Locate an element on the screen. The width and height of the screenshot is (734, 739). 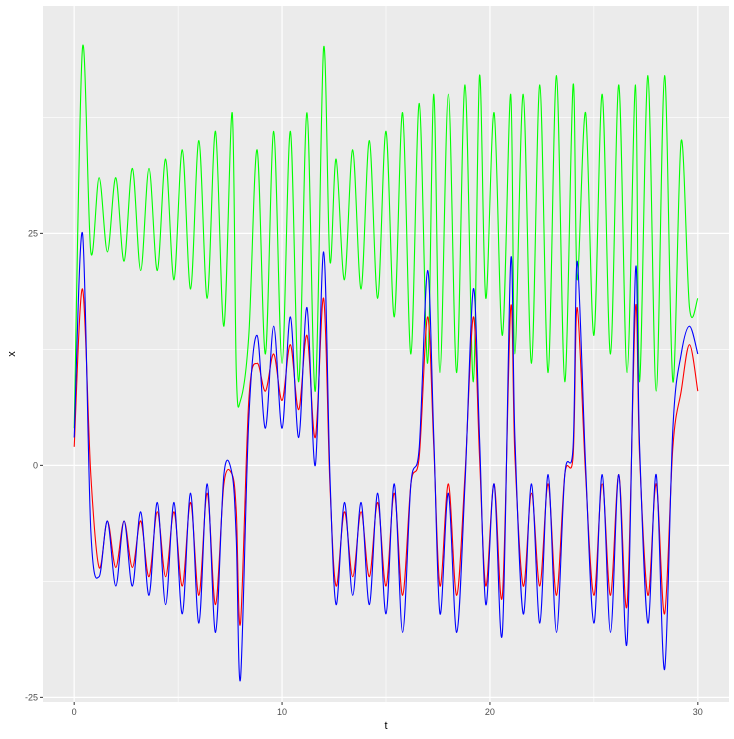
x-axis-title: t is located at coordinates (385, 726).